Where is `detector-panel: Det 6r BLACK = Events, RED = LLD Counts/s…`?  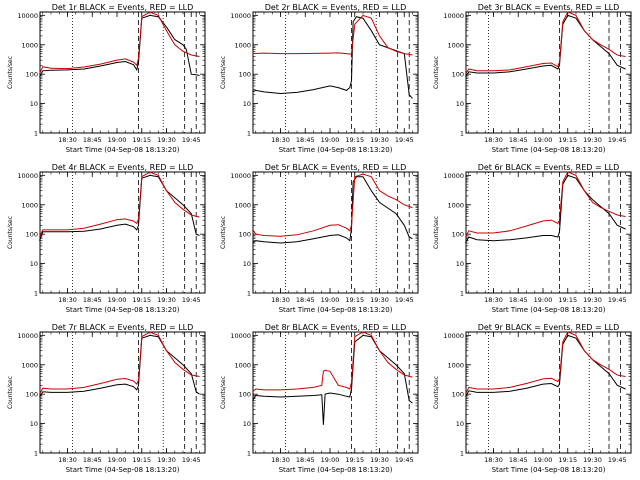 detector-panel: Det 6r BLACK = Events, RED = LLD Counts/s… is located at coordinates (532, 240).